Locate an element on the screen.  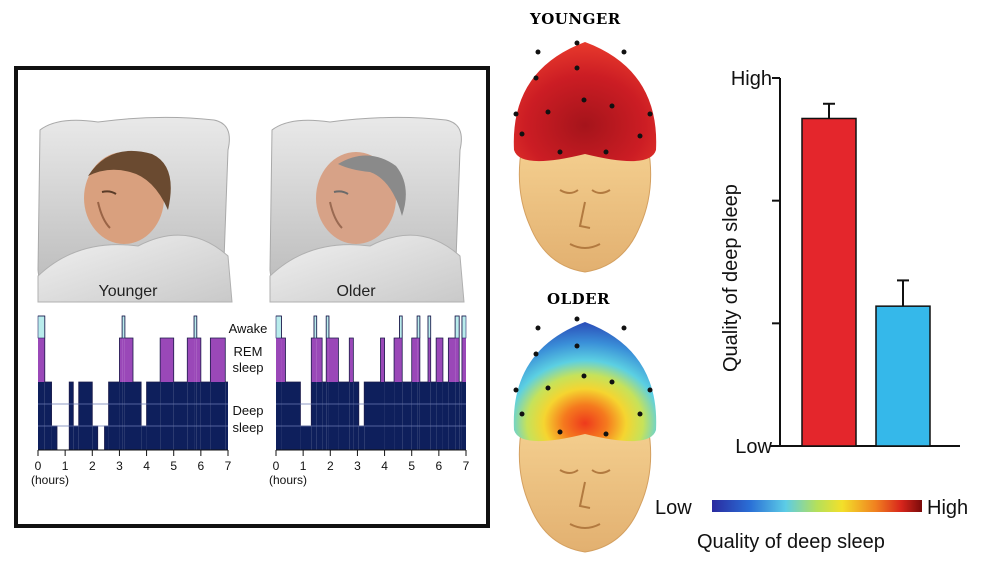
bar-chart-bars is located at coordinates (866, 274).